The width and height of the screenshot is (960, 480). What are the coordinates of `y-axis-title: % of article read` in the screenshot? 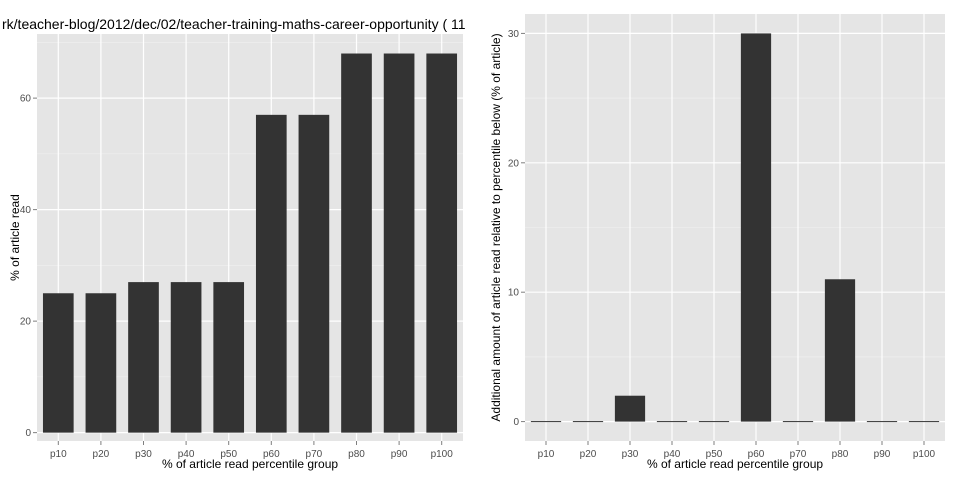 It's located at (15, 237).